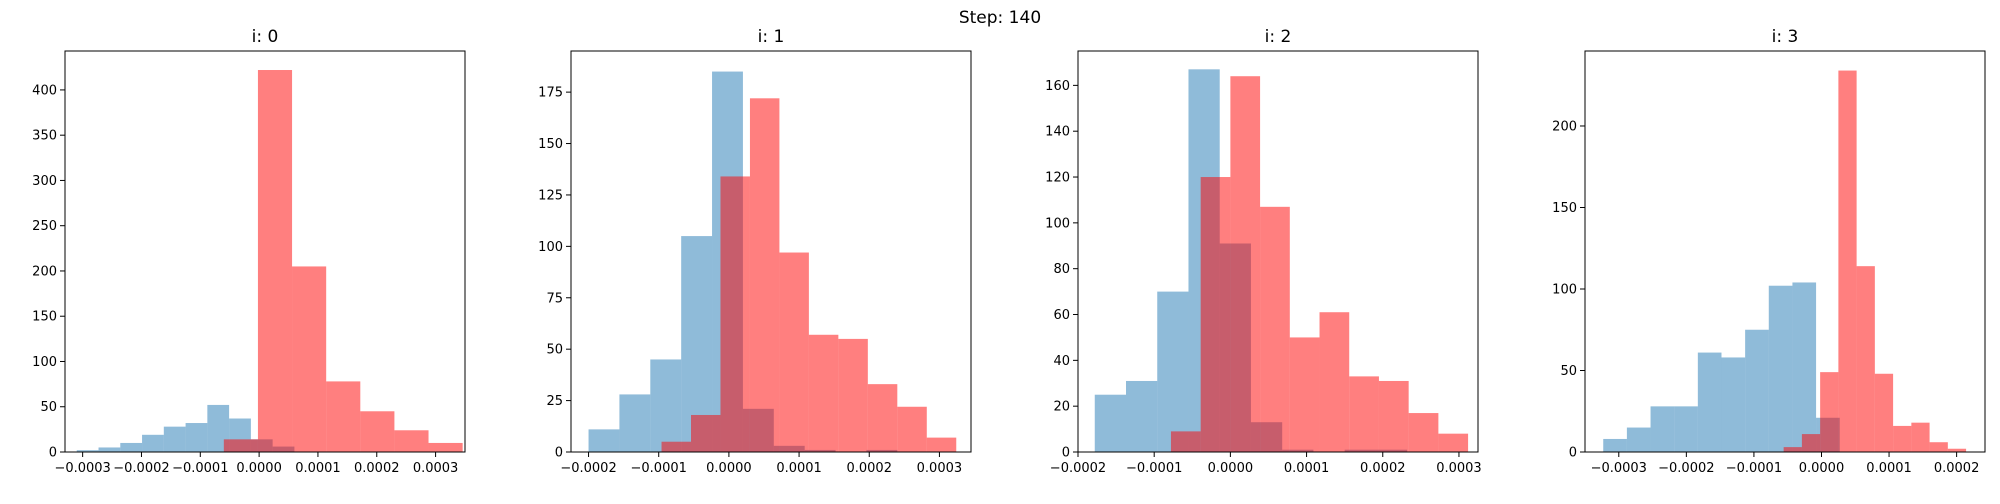  What do you see at coordinates (1057, 178) in the screenshot?
I see `y-tick-label: 120` at bounding box center [1057, 178].